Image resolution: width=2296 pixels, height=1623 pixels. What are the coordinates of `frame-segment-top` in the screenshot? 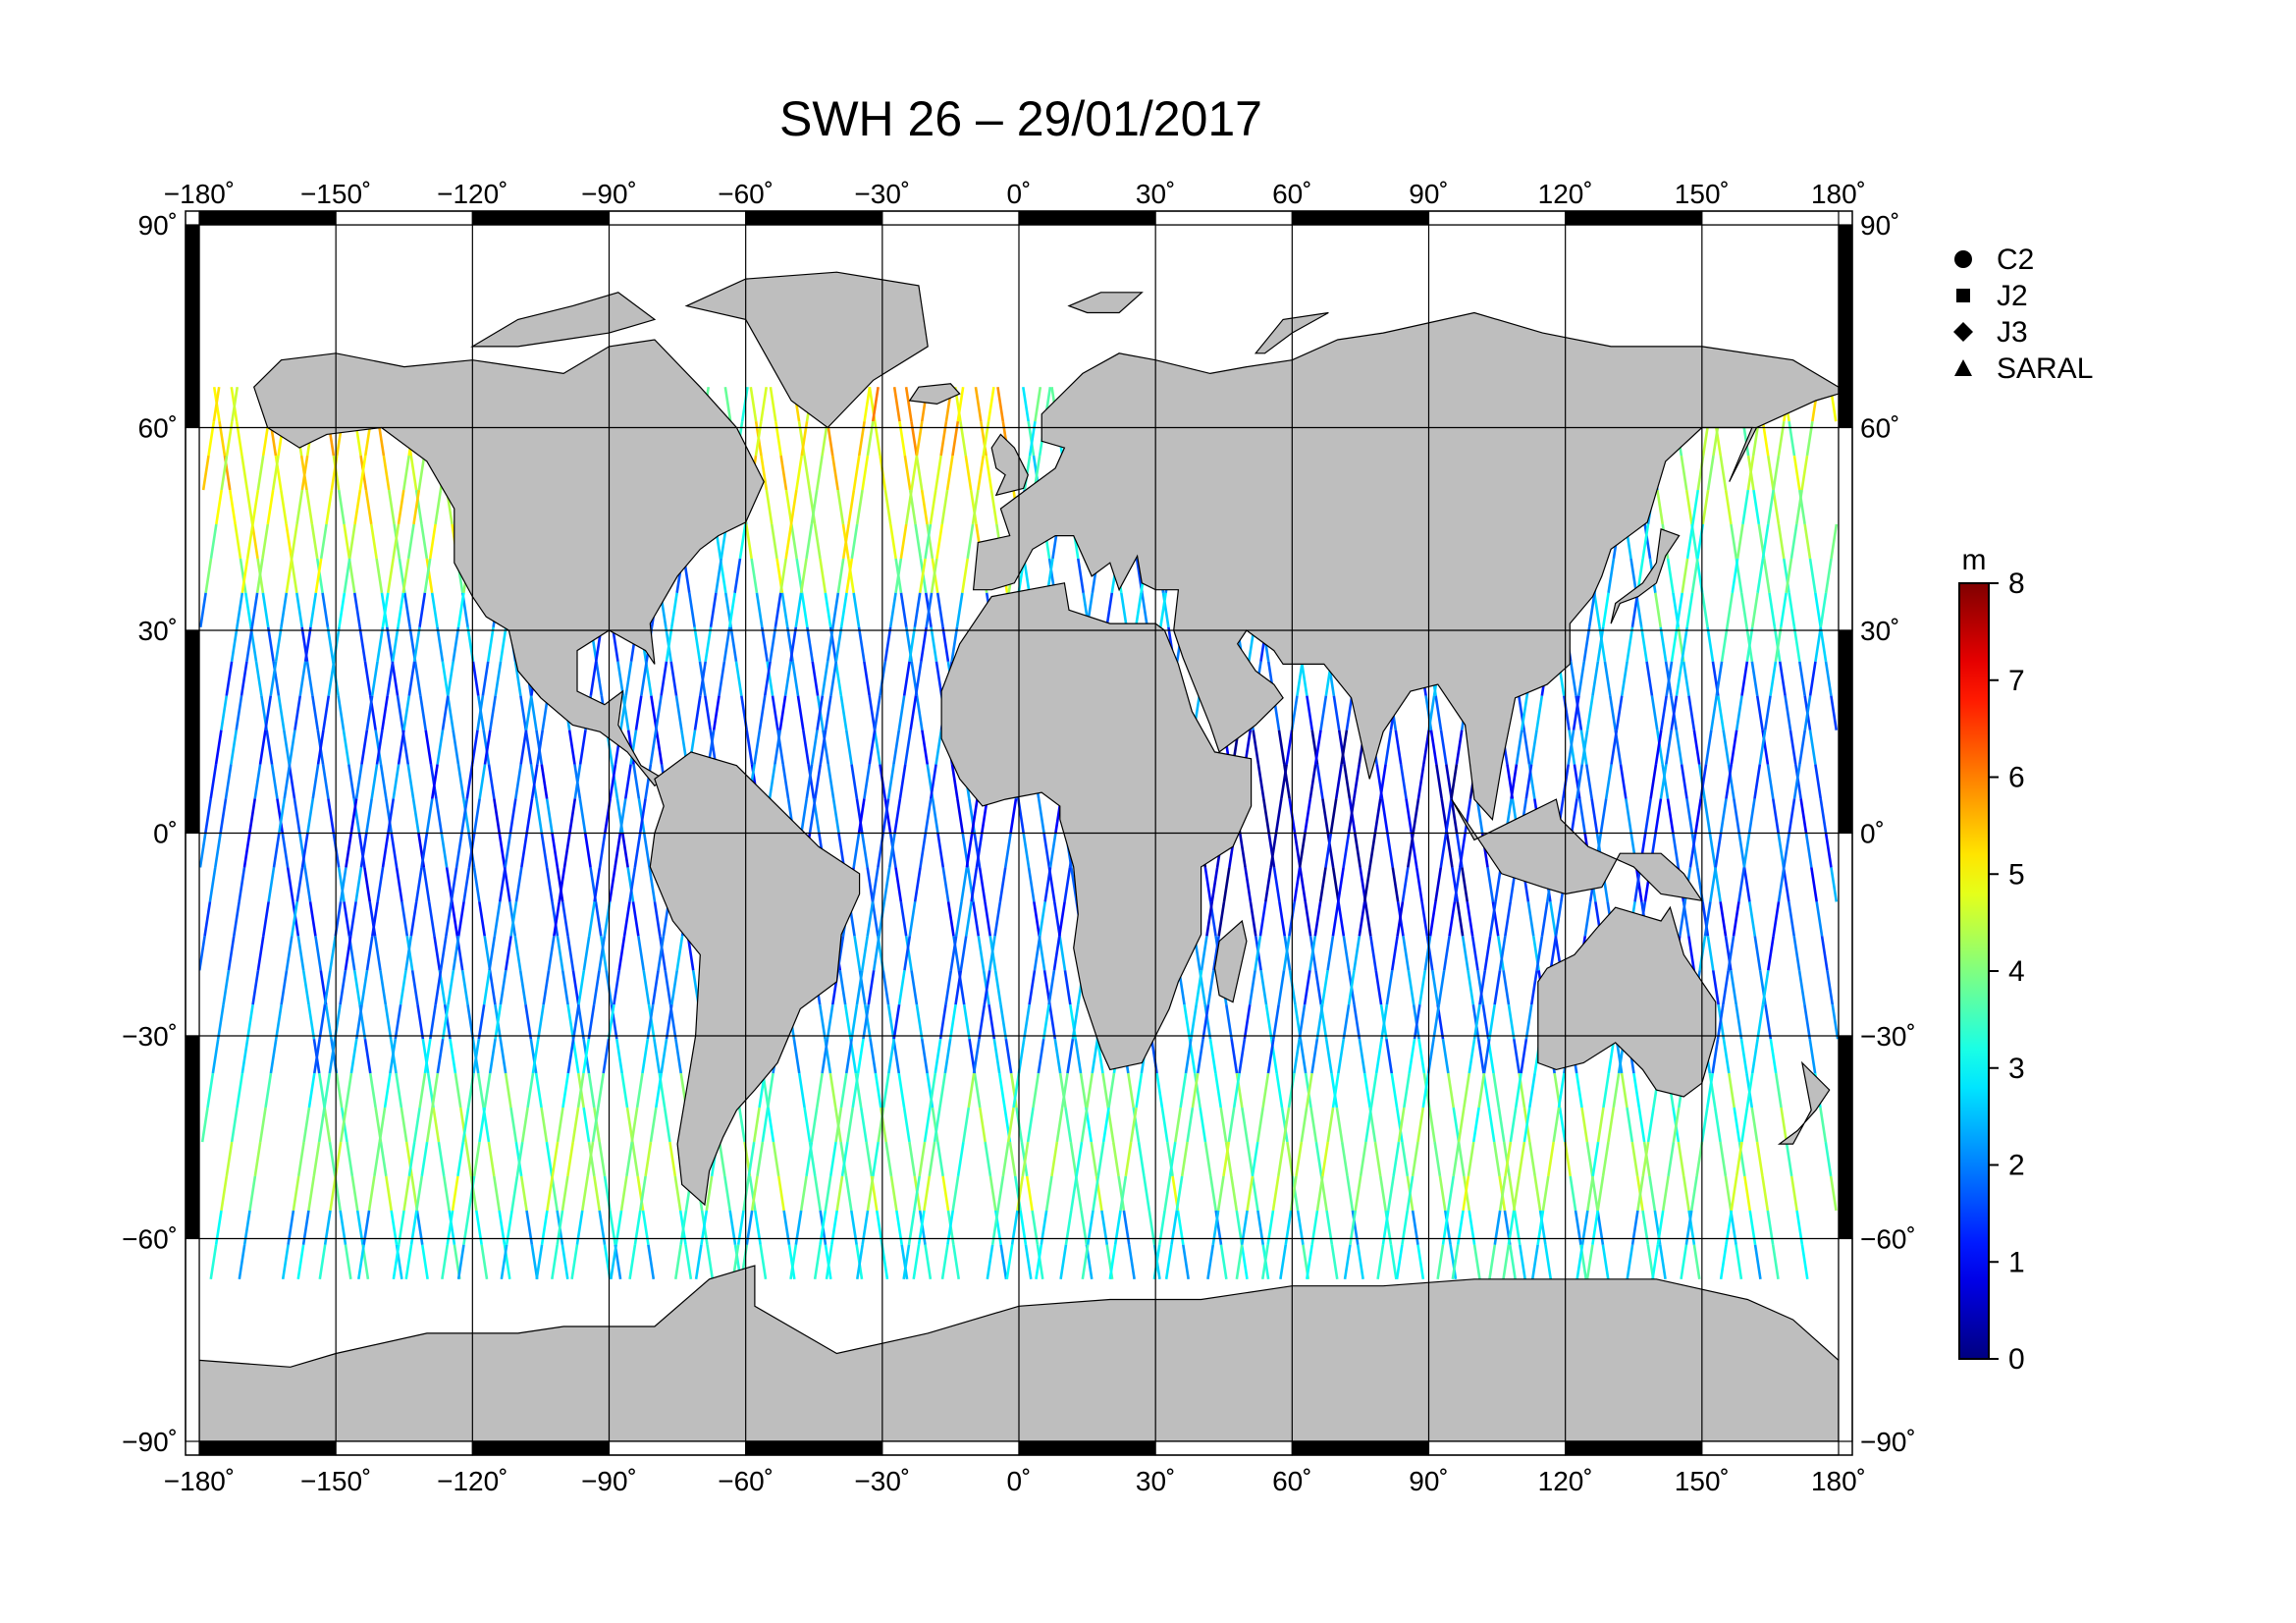 It's located at (677, 218).